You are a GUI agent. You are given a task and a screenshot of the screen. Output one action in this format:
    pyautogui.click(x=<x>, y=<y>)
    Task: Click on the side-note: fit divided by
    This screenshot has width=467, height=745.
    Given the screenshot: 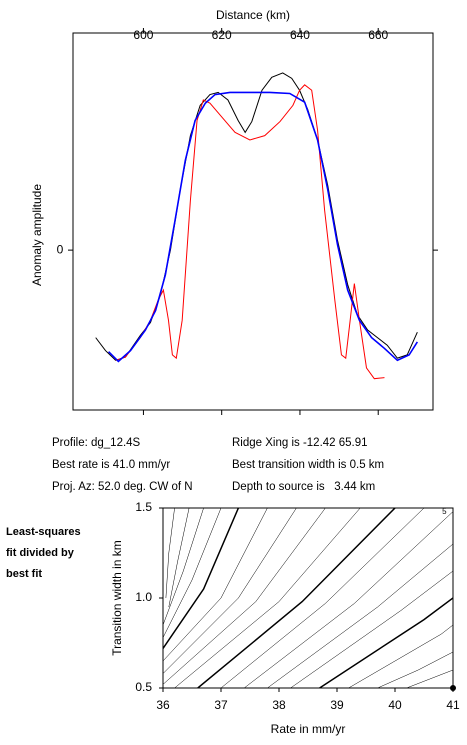 What is the action you would take?
    pyautogui.click(x=40, y=553)
    